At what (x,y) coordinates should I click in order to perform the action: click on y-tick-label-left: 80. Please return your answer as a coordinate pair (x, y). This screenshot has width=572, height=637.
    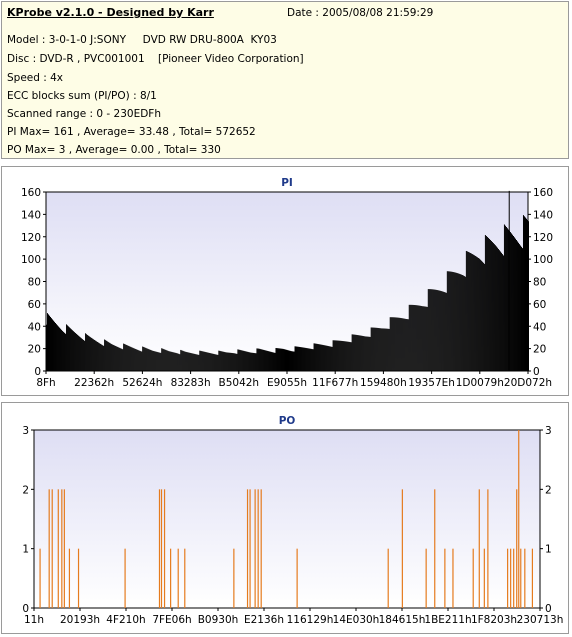
    Looking at the image, I should click on (34, 283).